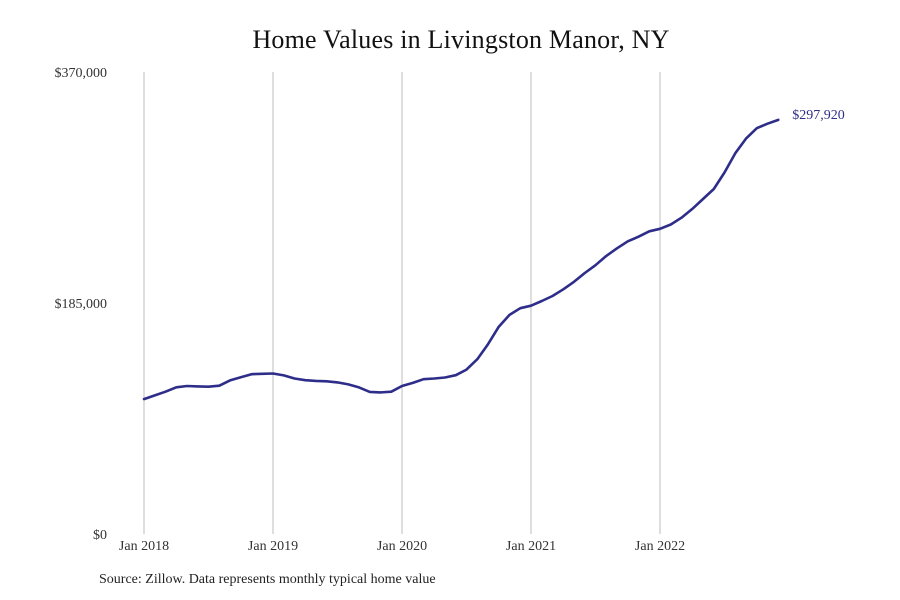  Describe the element at coordinates (81, 73) in the screenshot. I see `y-tick-label: $370,000` at that location.